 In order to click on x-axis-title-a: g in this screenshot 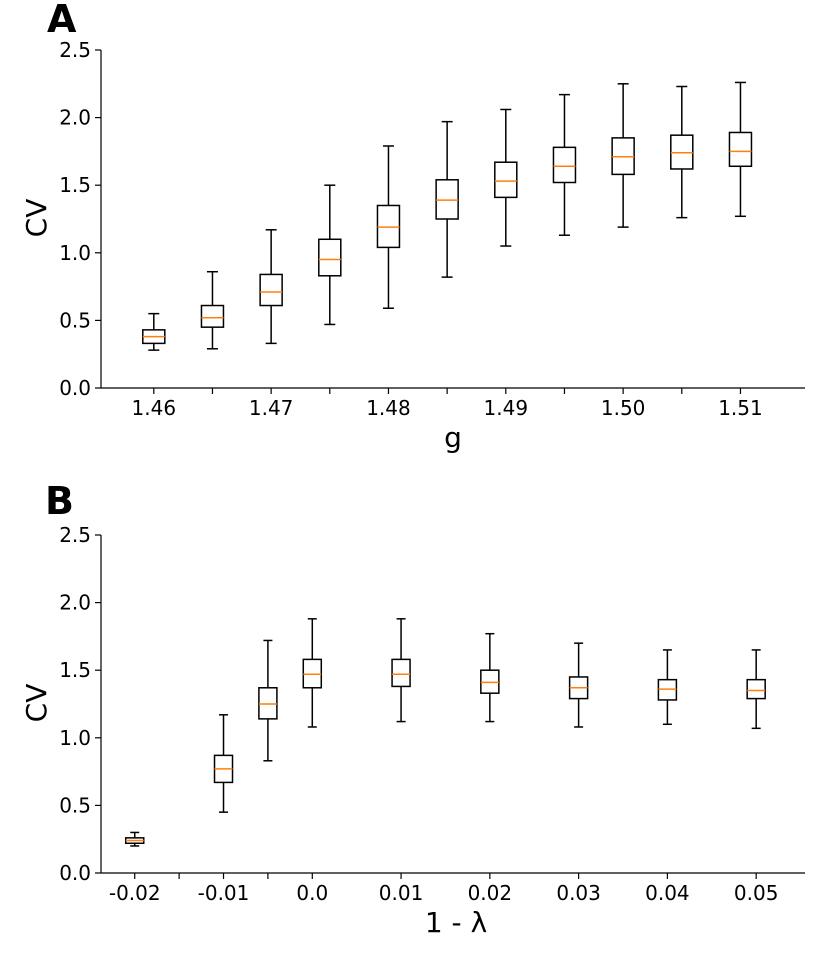, I will do `click(453, 437)`.